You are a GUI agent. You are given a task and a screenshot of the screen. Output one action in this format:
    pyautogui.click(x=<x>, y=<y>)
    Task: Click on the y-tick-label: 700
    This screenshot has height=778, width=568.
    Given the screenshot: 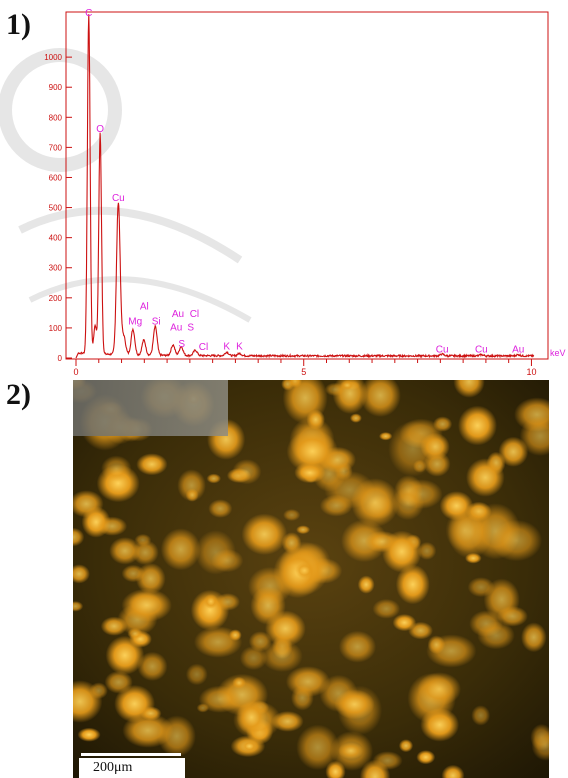 What is the action you would take?
    pyautogui.click(x=56, y=147)
    